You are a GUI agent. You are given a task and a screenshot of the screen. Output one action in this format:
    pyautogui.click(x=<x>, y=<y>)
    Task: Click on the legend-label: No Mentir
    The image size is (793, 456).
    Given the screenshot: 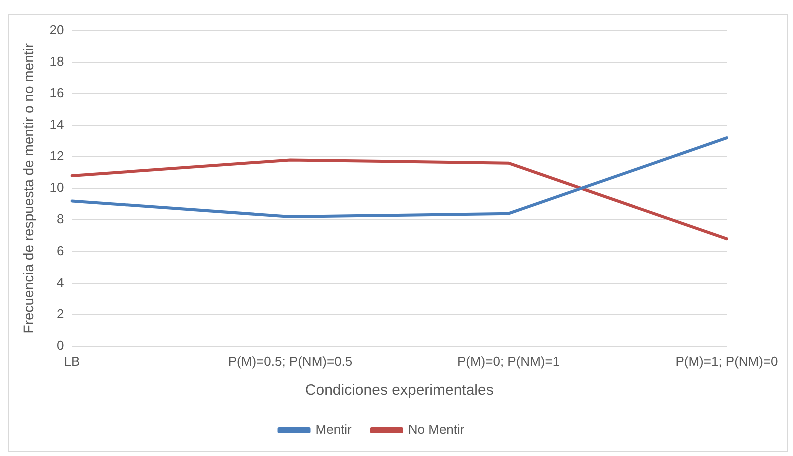 What is the action you would take?
    pyautogui.click(x=437, y=430)
    